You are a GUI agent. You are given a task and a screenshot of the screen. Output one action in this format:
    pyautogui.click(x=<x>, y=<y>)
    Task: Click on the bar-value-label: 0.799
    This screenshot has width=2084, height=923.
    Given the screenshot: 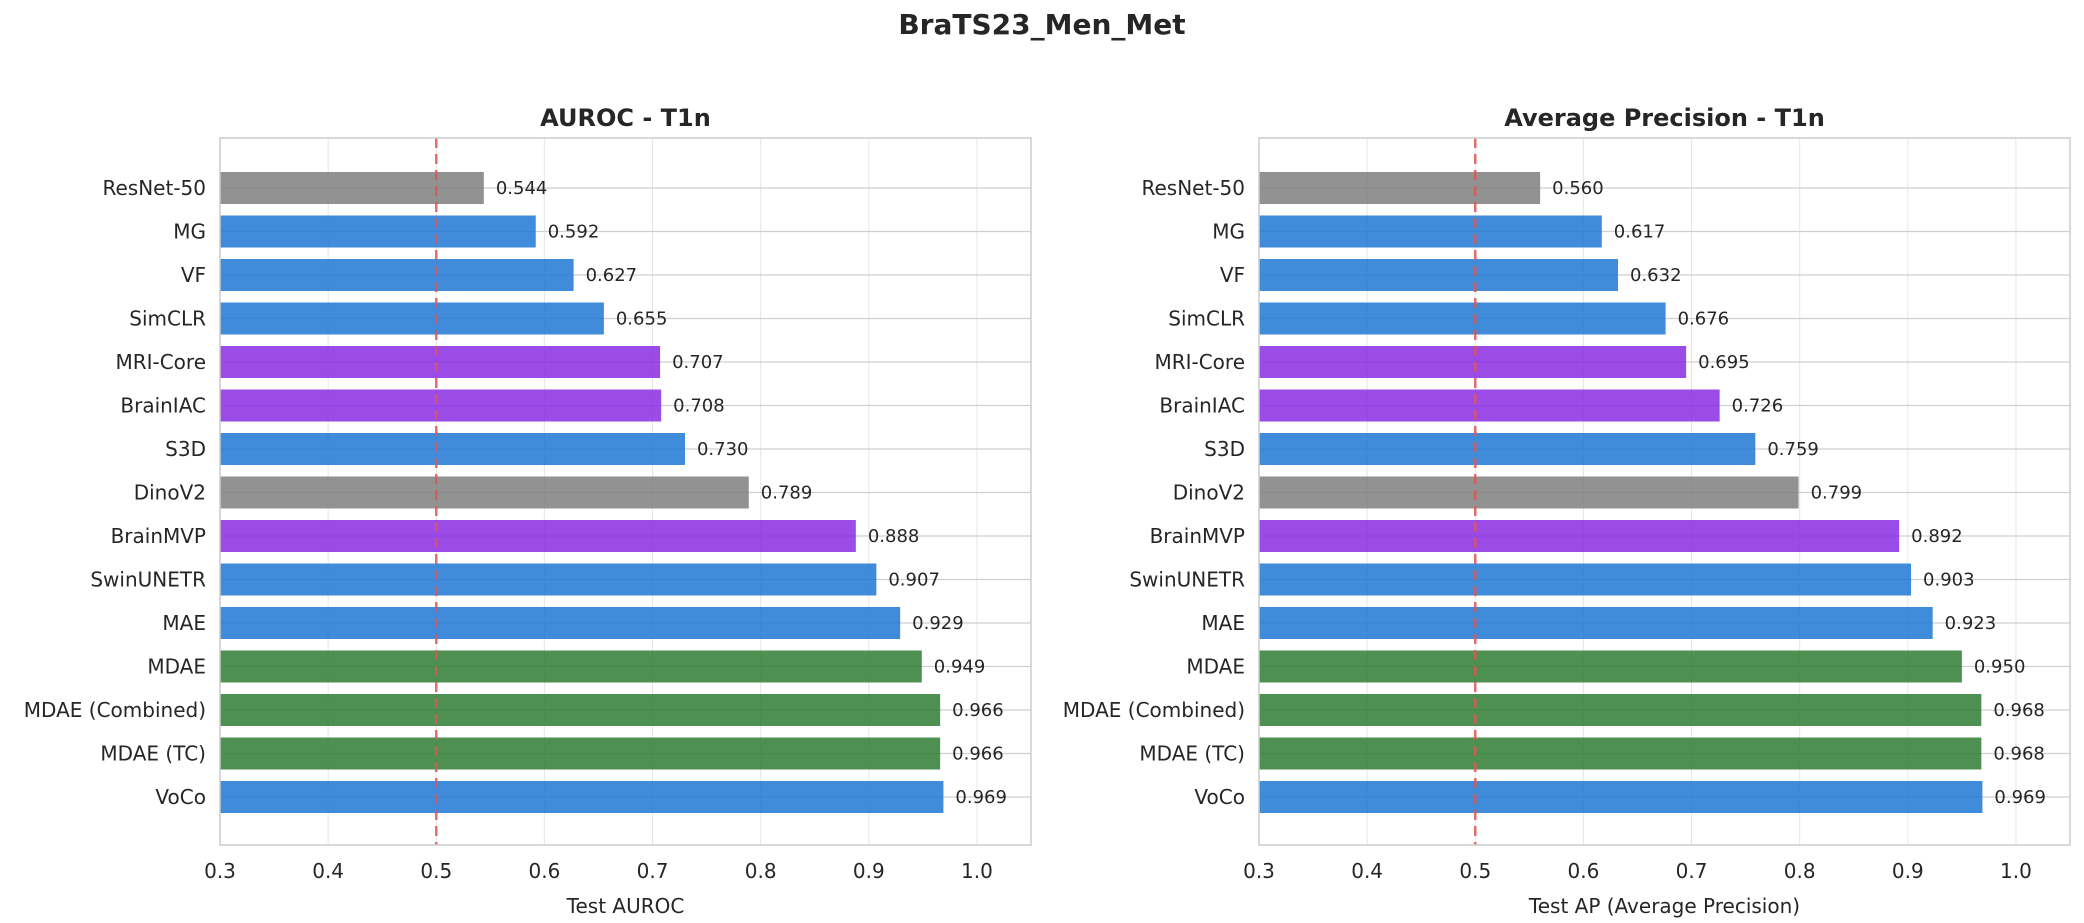 What is the action you would take?
    pyautogui.click(x=1837, y=493)
    